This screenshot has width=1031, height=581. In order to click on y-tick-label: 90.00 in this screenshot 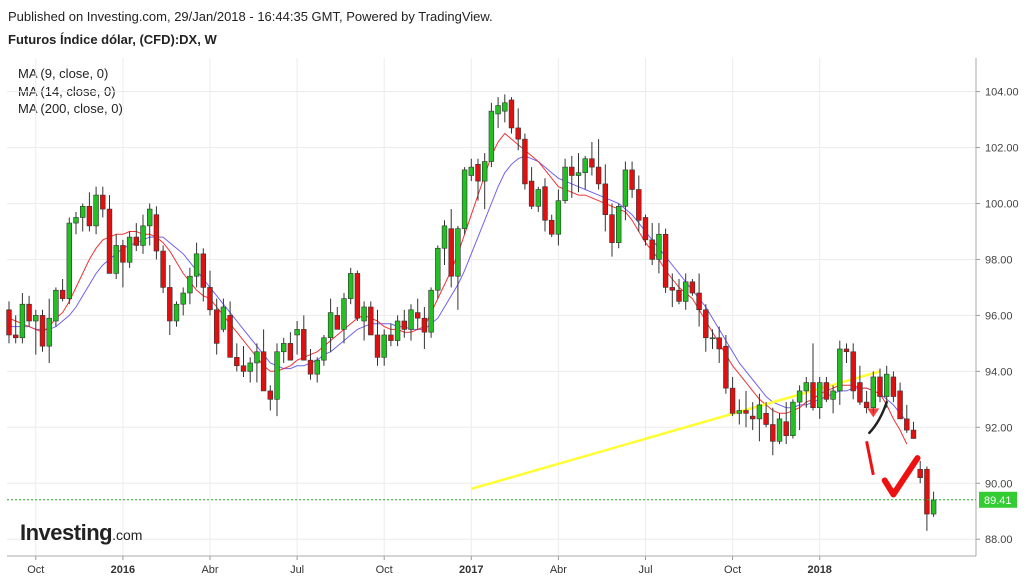, I will do `click(999, 484)`.